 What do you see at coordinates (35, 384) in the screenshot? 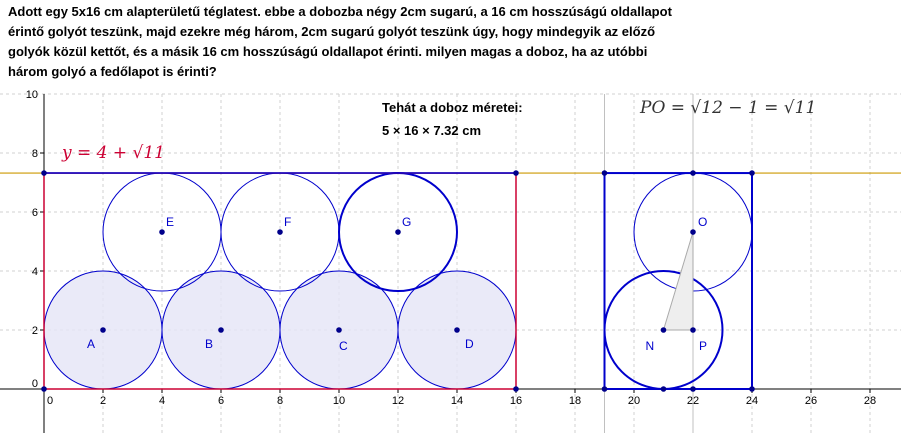
I see `y-tick-label: 0` at bounding box center [35, 384].